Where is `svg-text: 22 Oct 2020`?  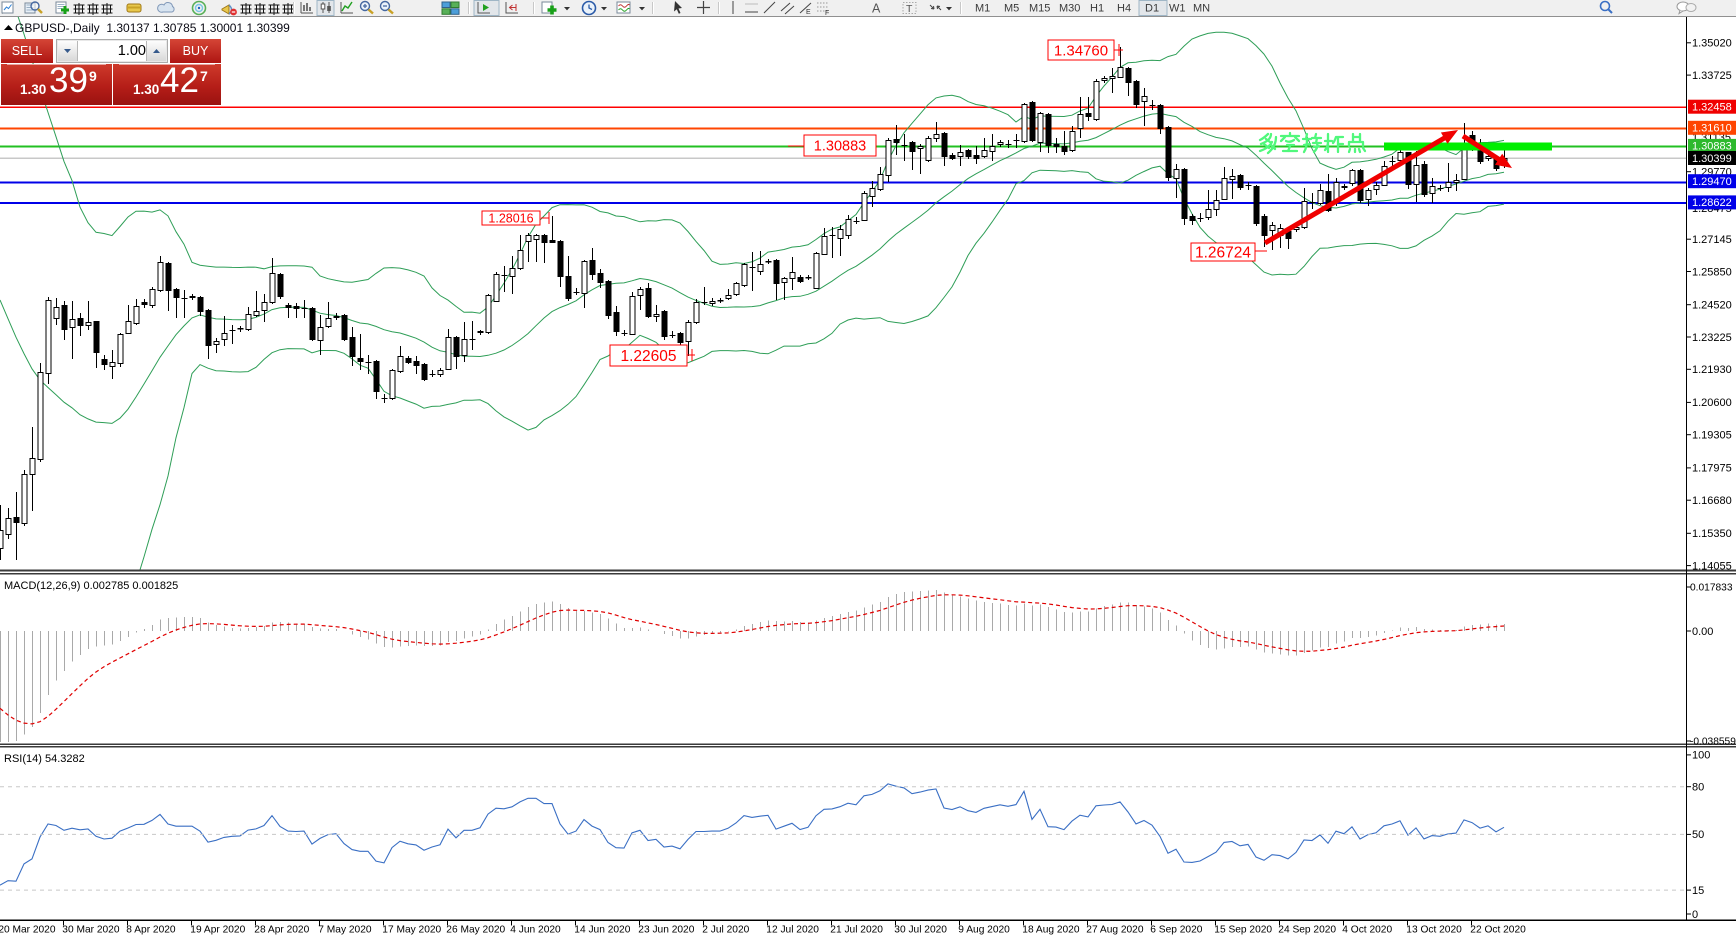
svg-text: 22 Oct 2020 is located at coordinates (1498, 930).